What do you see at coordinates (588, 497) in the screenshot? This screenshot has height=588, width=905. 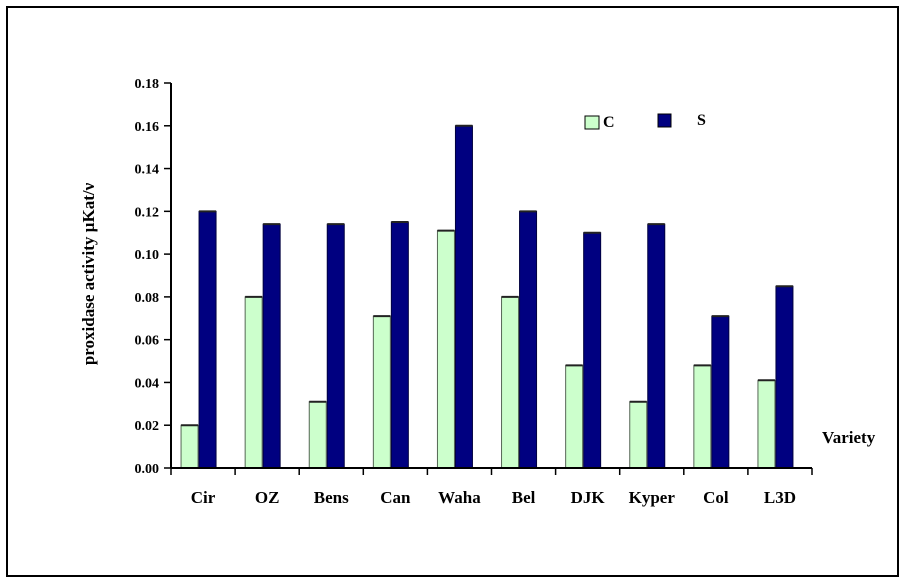 I see `x-tick-label: DJK` at bounding box center [588, 497].